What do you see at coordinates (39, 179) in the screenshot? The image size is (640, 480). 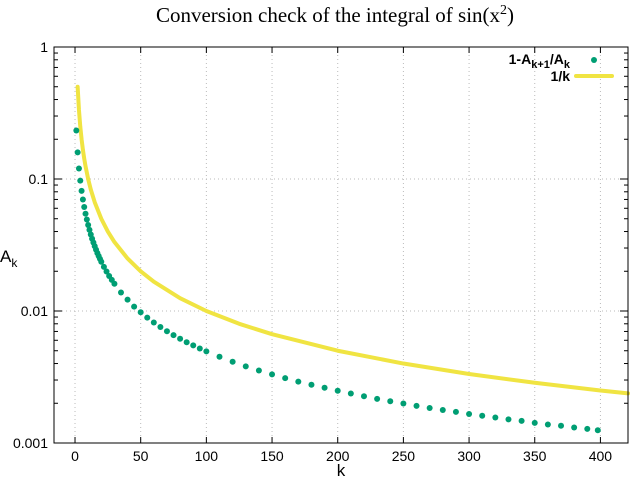 I see `y-tick-label: 0.1` at bounding box center [39, 179].